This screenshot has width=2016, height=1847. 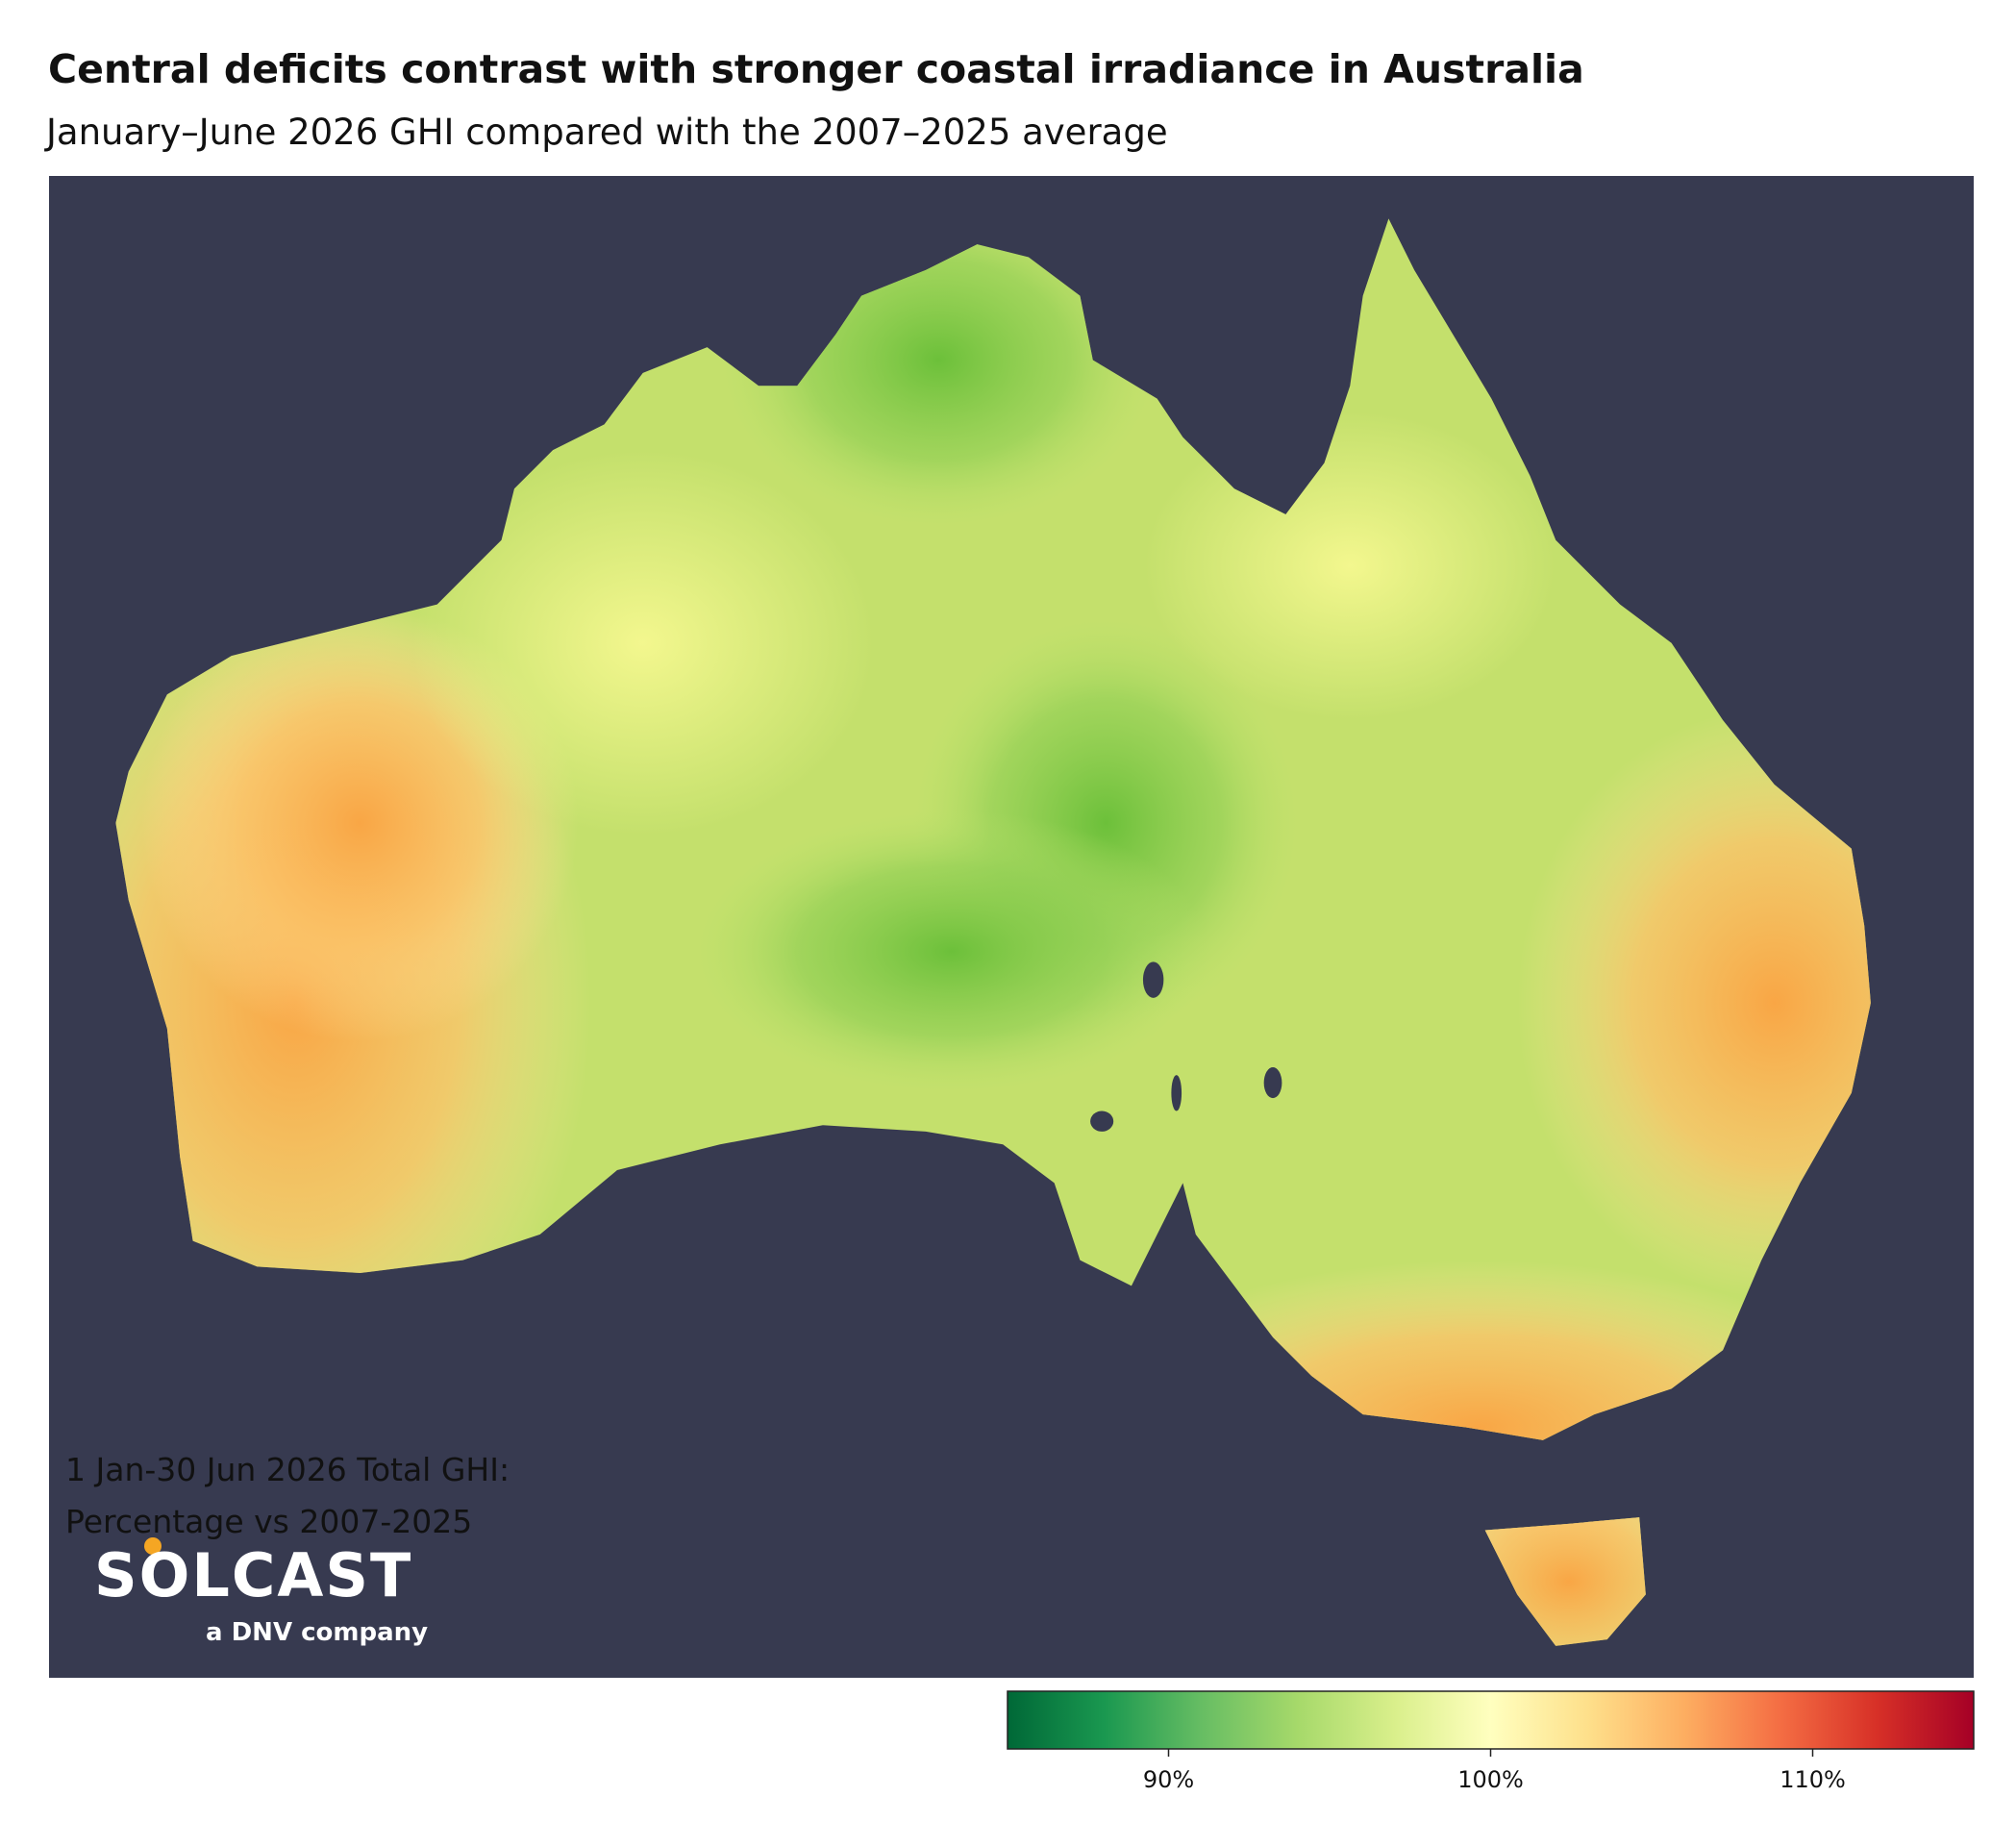 What do you see at coordinates (317, 1632) in the screenshot?
I see `logo-tagline: a DNV company` at bounding box center [317, 1632].